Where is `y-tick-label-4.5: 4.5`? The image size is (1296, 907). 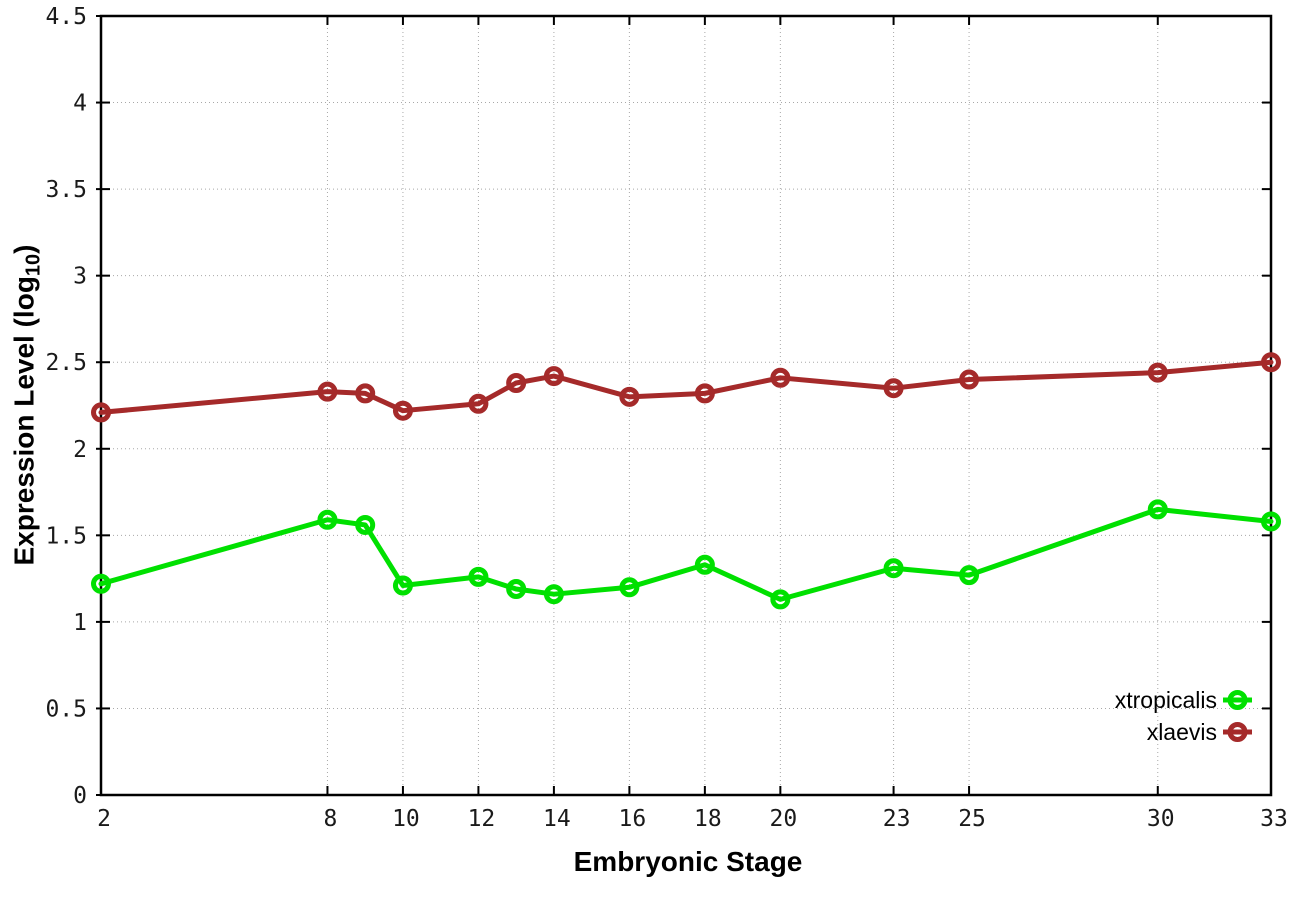 y-tick-label-4.5: 4.5 is located at coordinates (66, 17).